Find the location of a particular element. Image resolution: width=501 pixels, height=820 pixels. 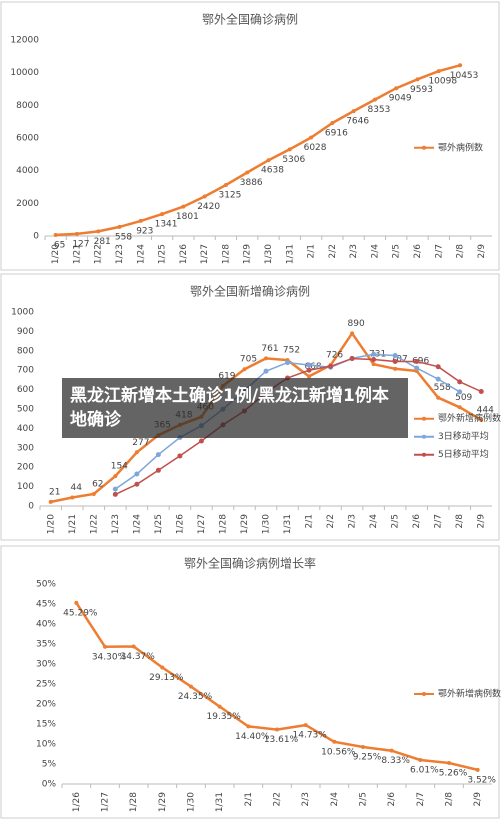

x-tick-label: 1/25 is located at coordinates (159, 524).